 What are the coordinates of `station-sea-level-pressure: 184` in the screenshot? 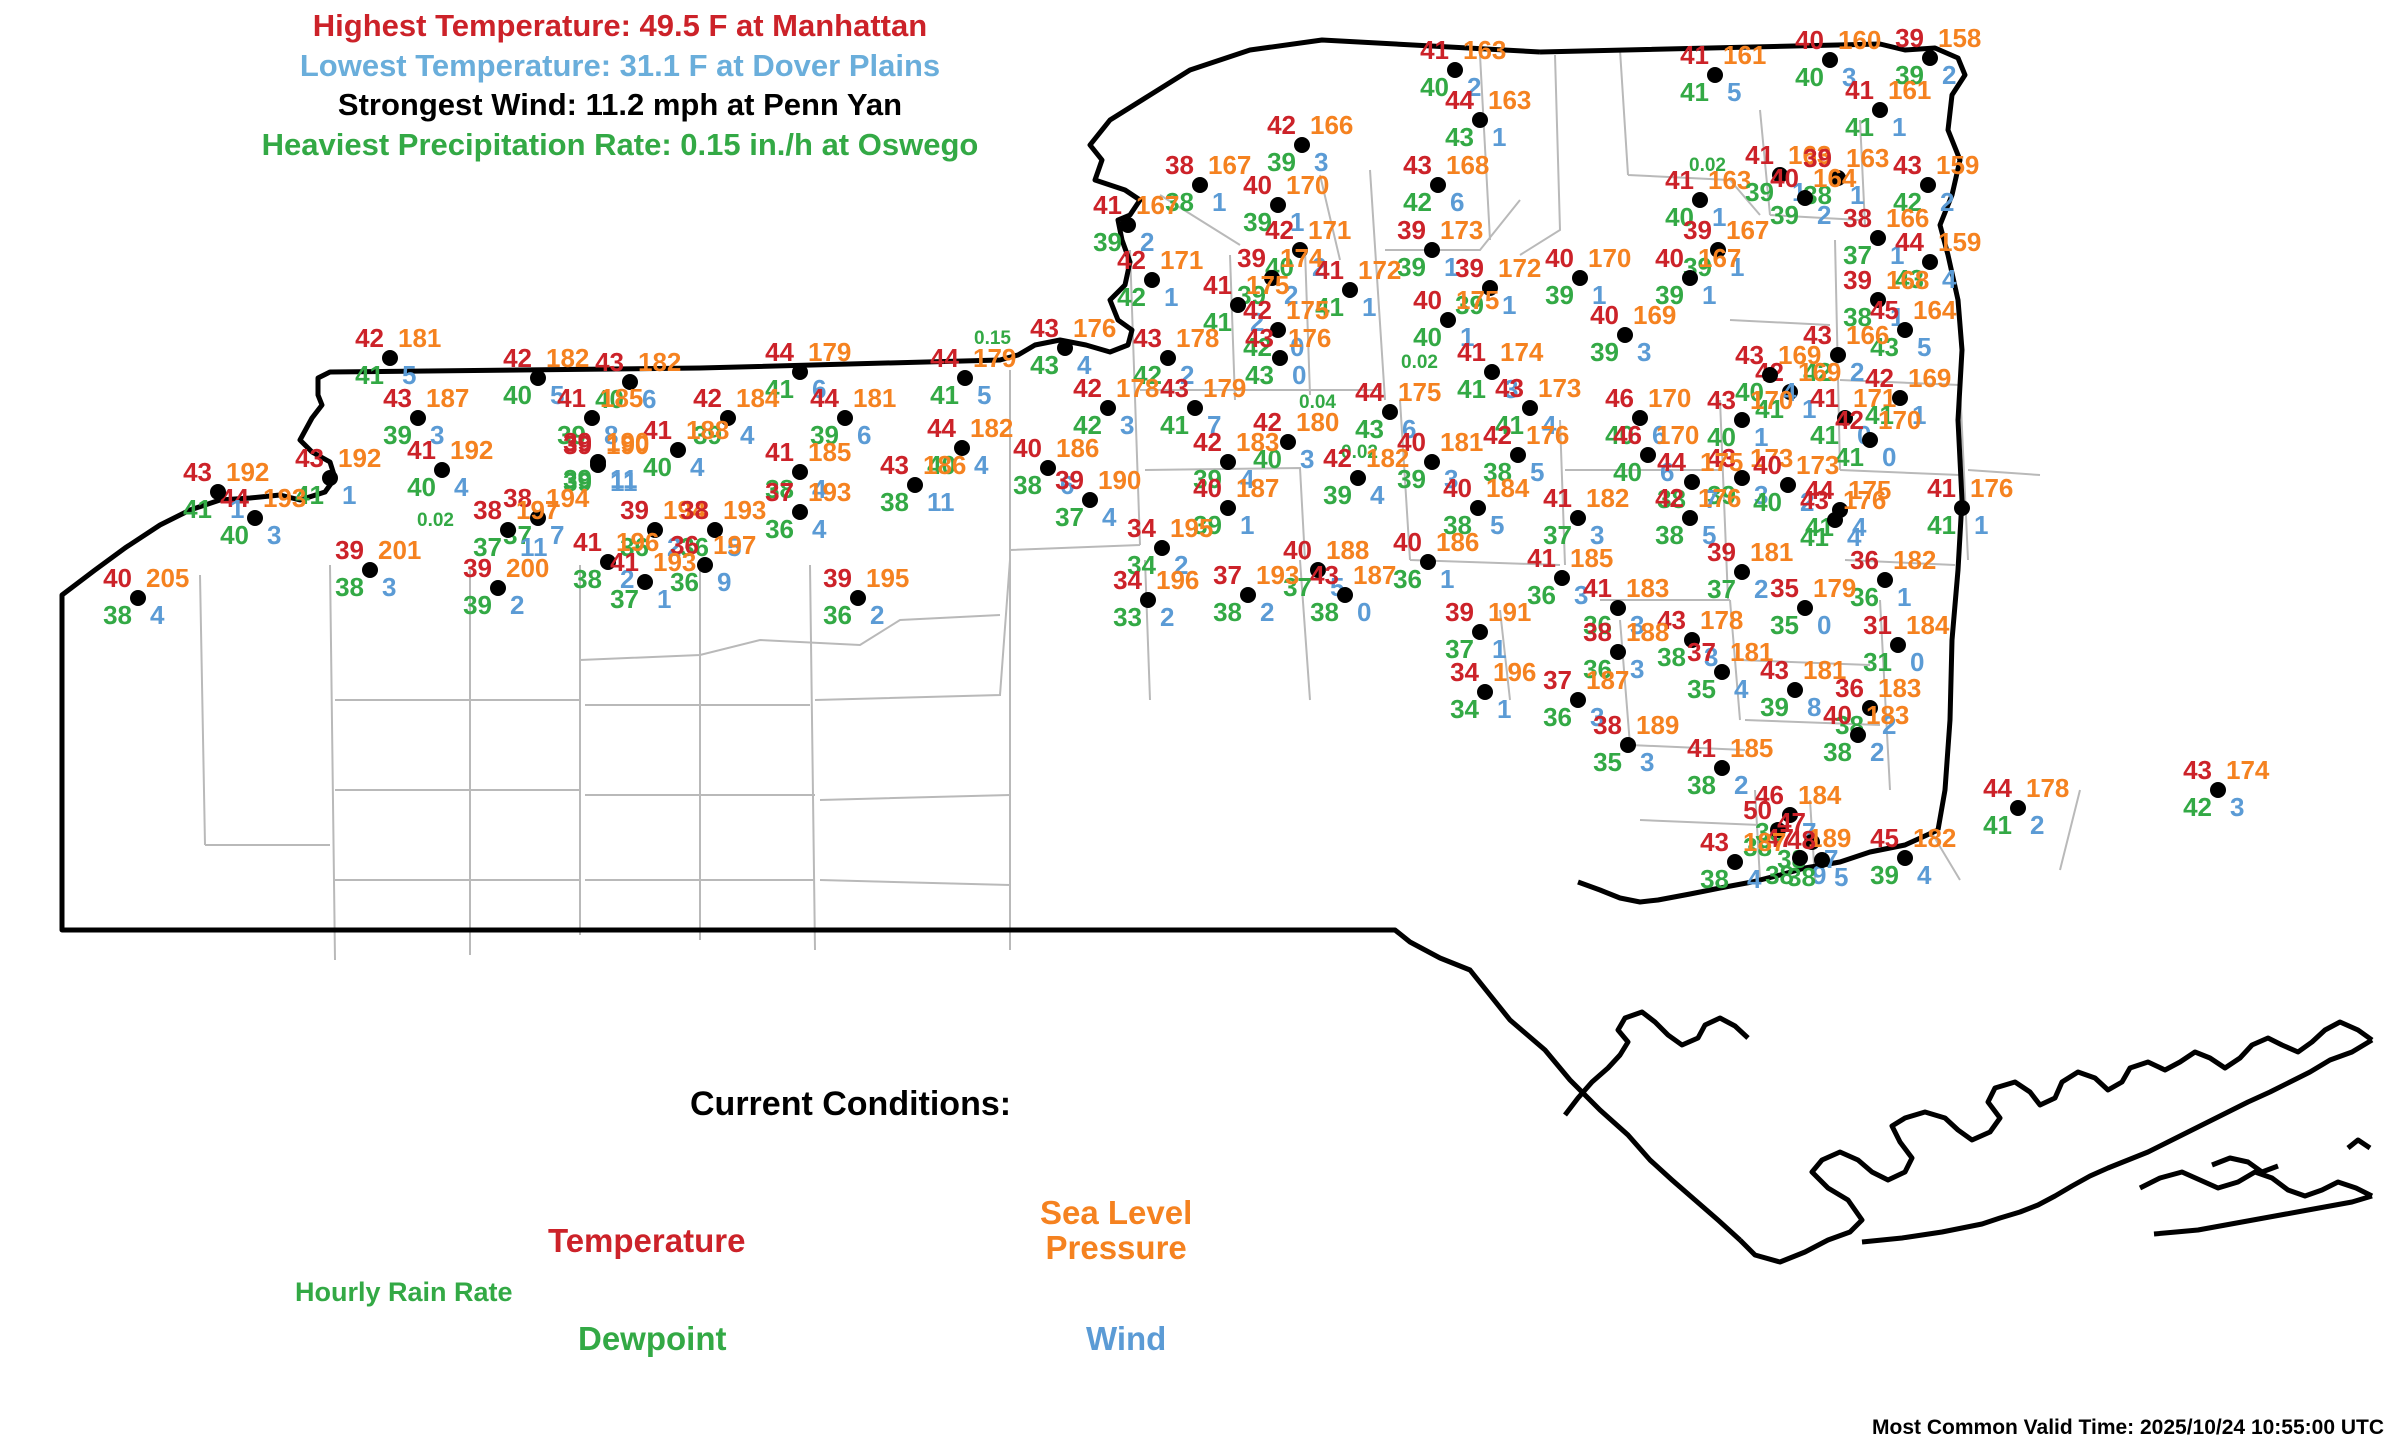 It's located at (1508, 488).